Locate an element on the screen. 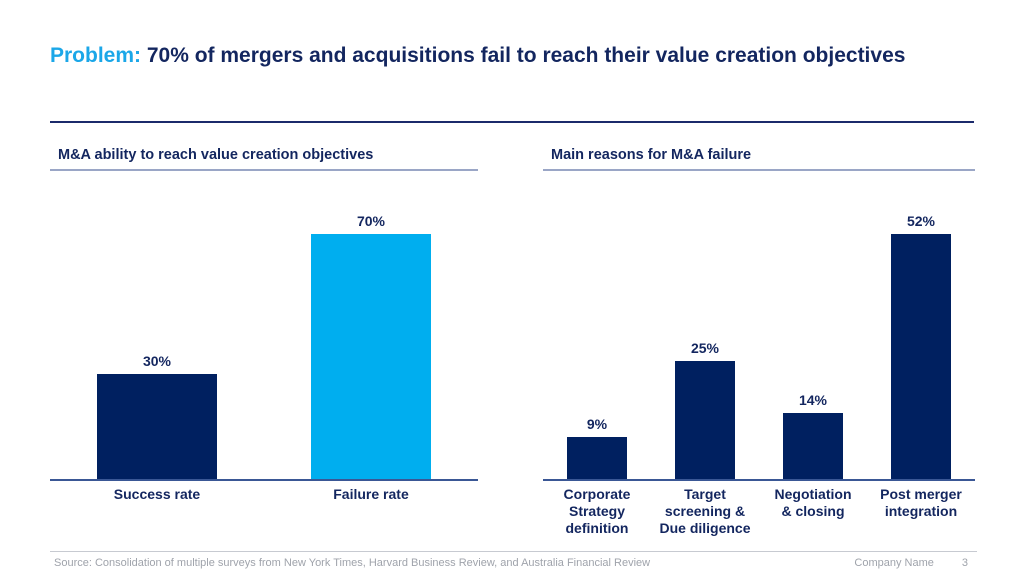 The height and width of the screenshot is (576, 1024). bar-value-label: 25% is located at coordinates (705, 348).